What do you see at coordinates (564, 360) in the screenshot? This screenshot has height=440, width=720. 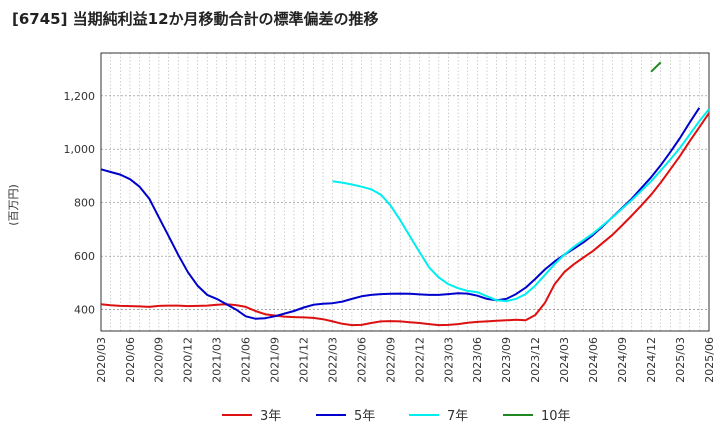 I see `x-tick-label: 2024/03` at bounding box center [564, 360].